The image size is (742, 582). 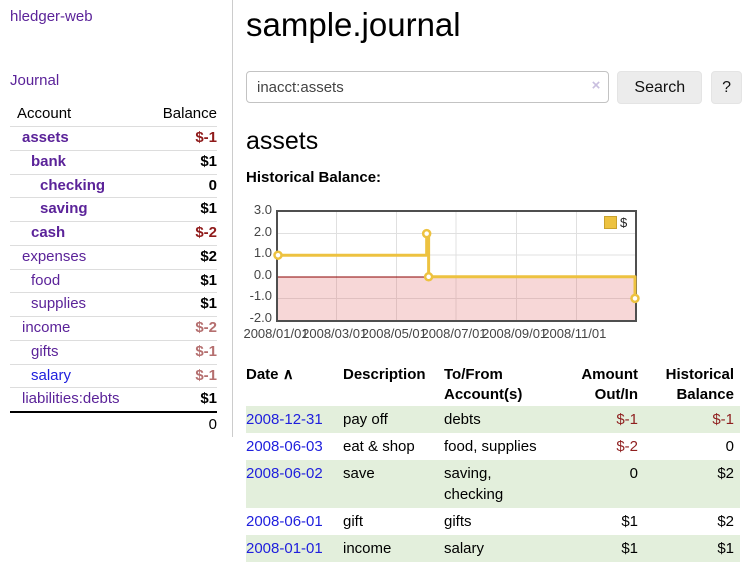 I want to click on account-row: bank $1, so click(x=113, y=161).